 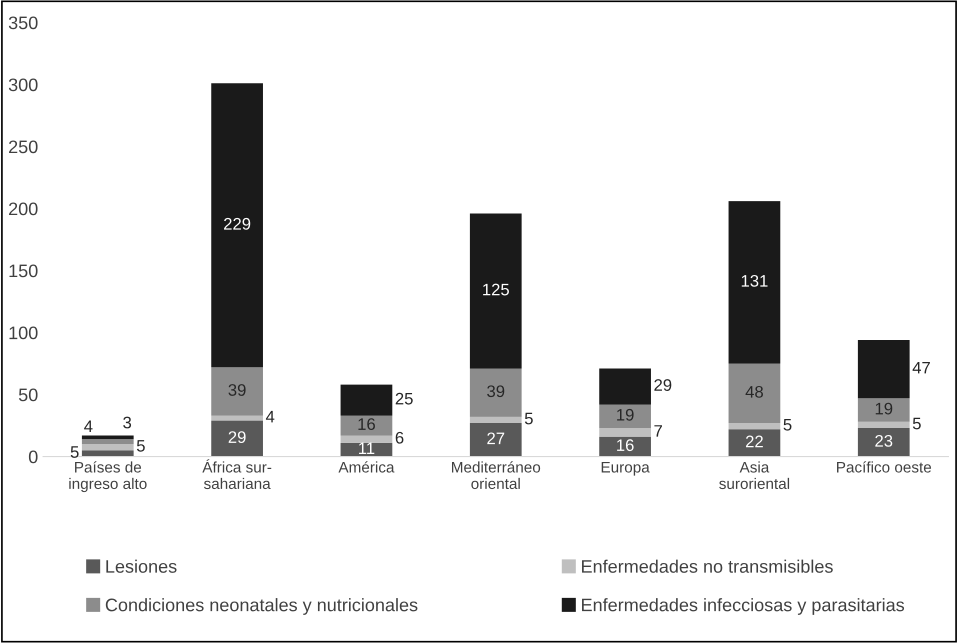 I want to click on data-label: 48, so click(x=754, y=392).